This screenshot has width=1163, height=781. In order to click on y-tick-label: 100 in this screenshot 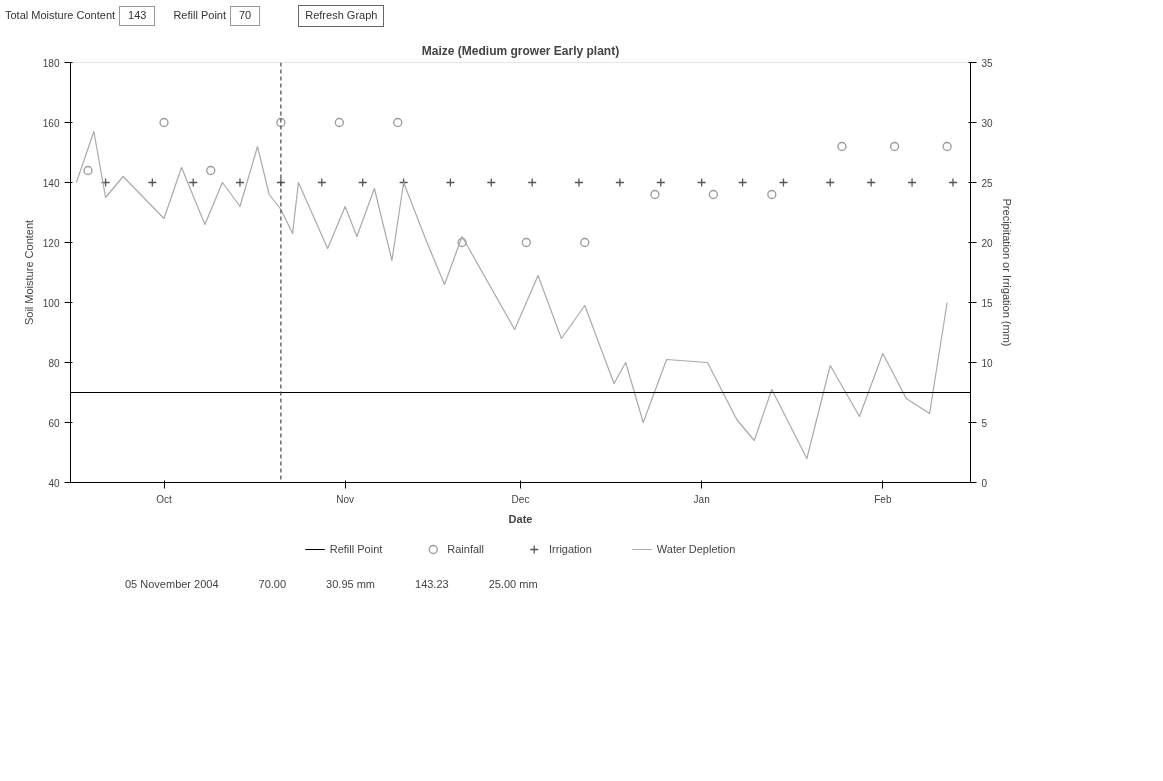, I will do `click(51, 303)`.